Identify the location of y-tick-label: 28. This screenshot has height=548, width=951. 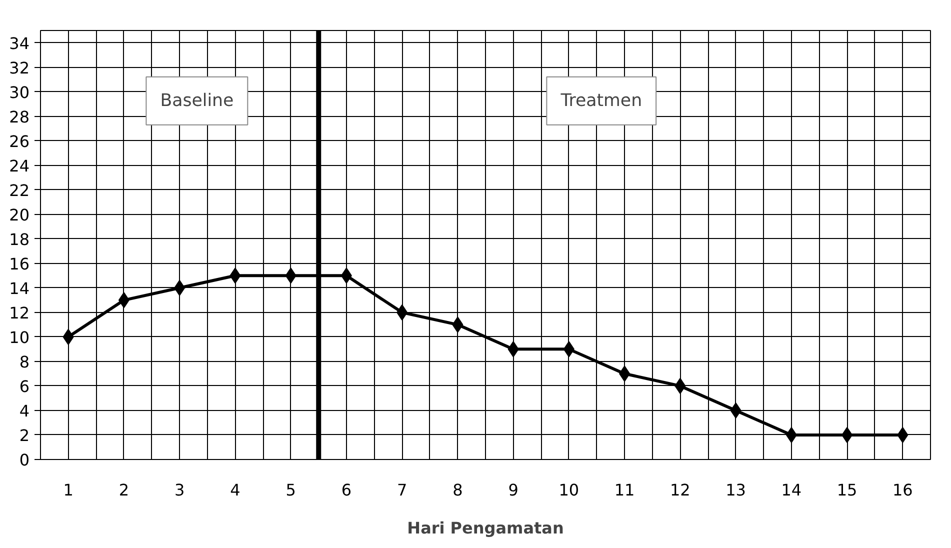
(19, 116).